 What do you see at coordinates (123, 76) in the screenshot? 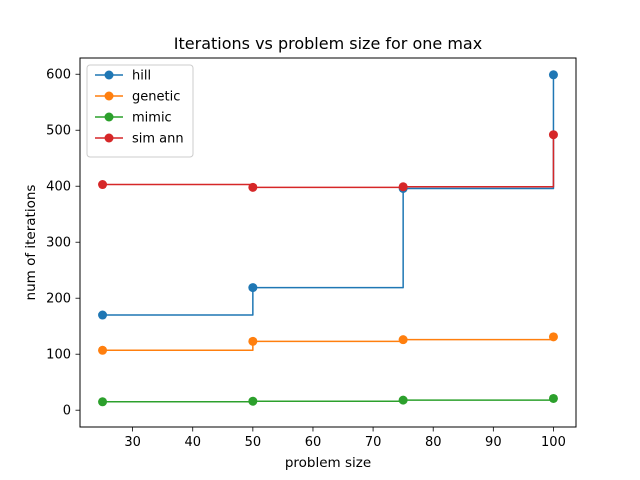
I see `legend-item: hill` at bounding box center [123, 76].